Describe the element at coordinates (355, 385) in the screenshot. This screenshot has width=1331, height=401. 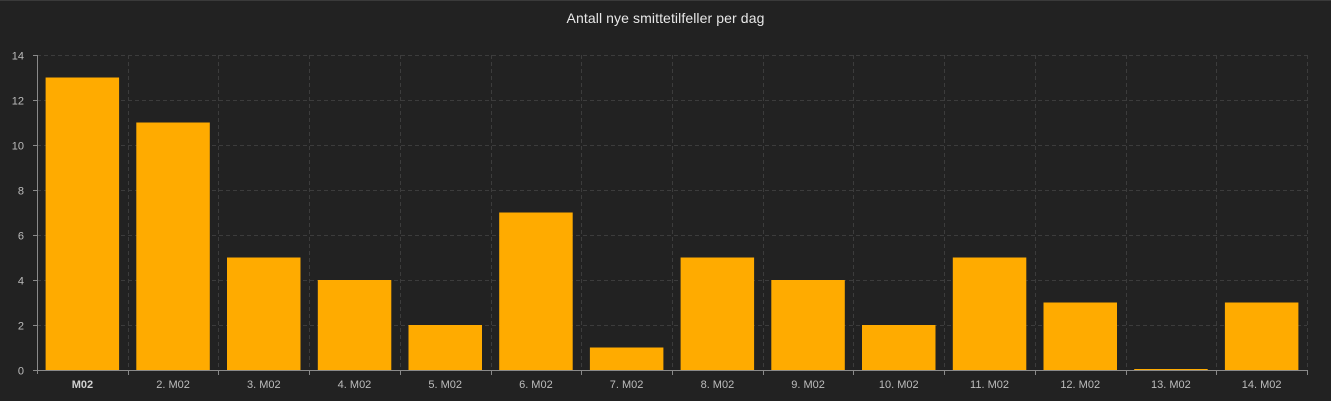
I see `x-tick-label: 4. M02` at that location.